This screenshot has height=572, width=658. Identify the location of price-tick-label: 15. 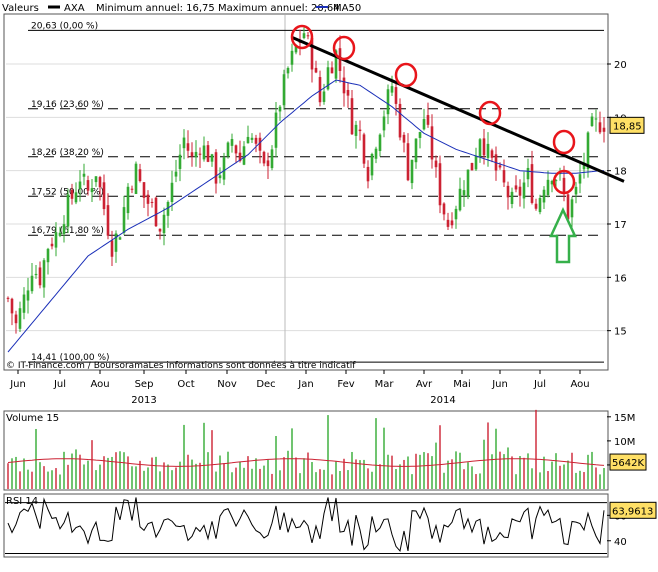
(620, 332).